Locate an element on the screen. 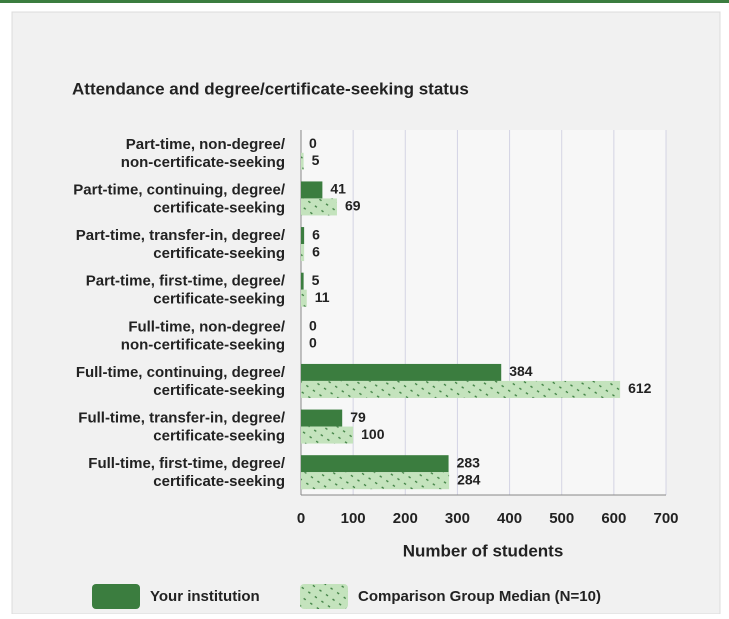 The image size is (729, 619). x-tick-label: 400 is located at coordinates (509, 518).